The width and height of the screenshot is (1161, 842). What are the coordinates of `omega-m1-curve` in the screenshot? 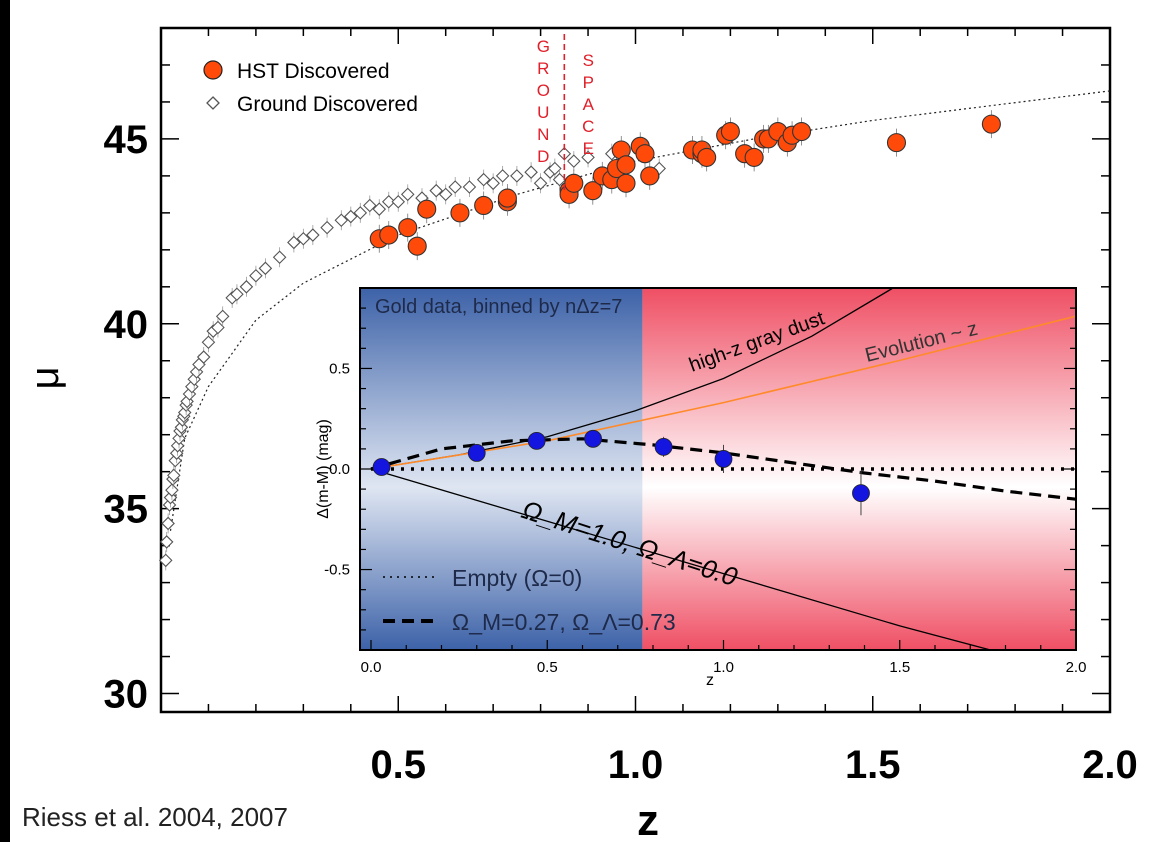 It's located at (681, 559).